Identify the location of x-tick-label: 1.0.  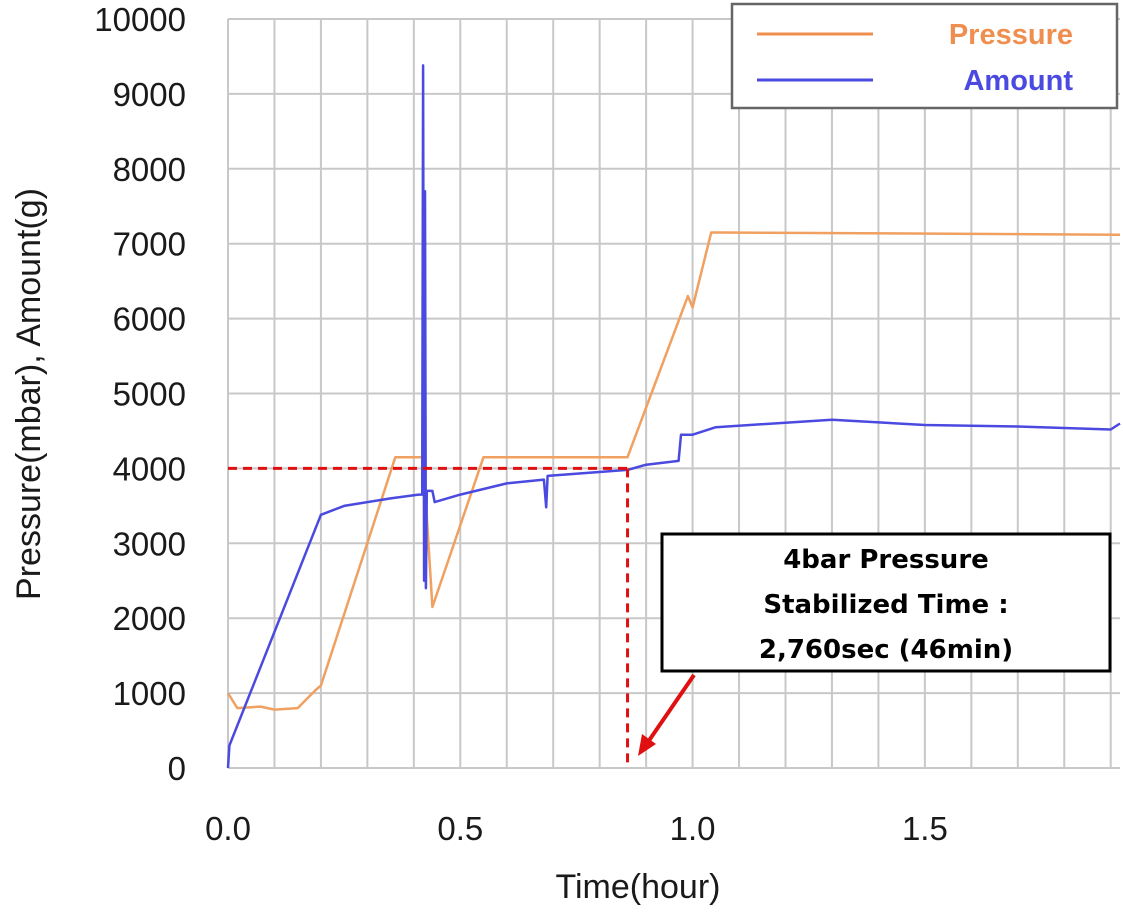
(693, 828).